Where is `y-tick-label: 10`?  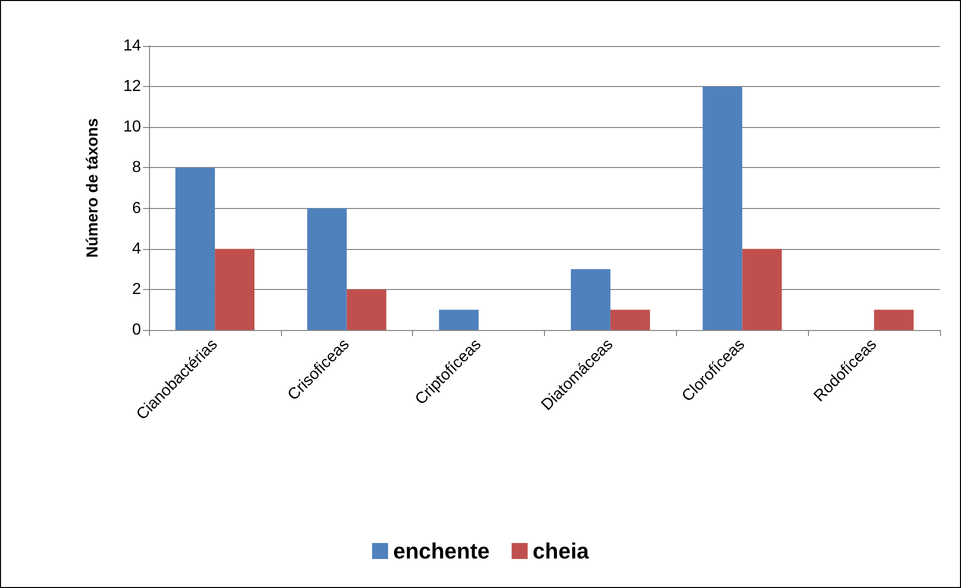
y-tick-label: 10 is located at coordinates (132, 127).